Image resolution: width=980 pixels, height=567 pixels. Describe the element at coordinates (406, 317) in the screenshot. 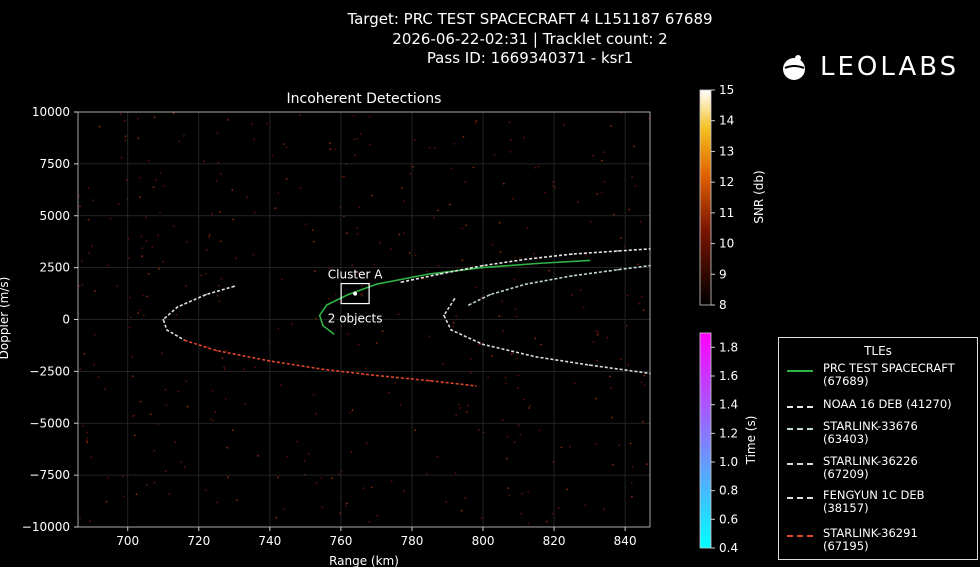

I see `series-layer` at that location.